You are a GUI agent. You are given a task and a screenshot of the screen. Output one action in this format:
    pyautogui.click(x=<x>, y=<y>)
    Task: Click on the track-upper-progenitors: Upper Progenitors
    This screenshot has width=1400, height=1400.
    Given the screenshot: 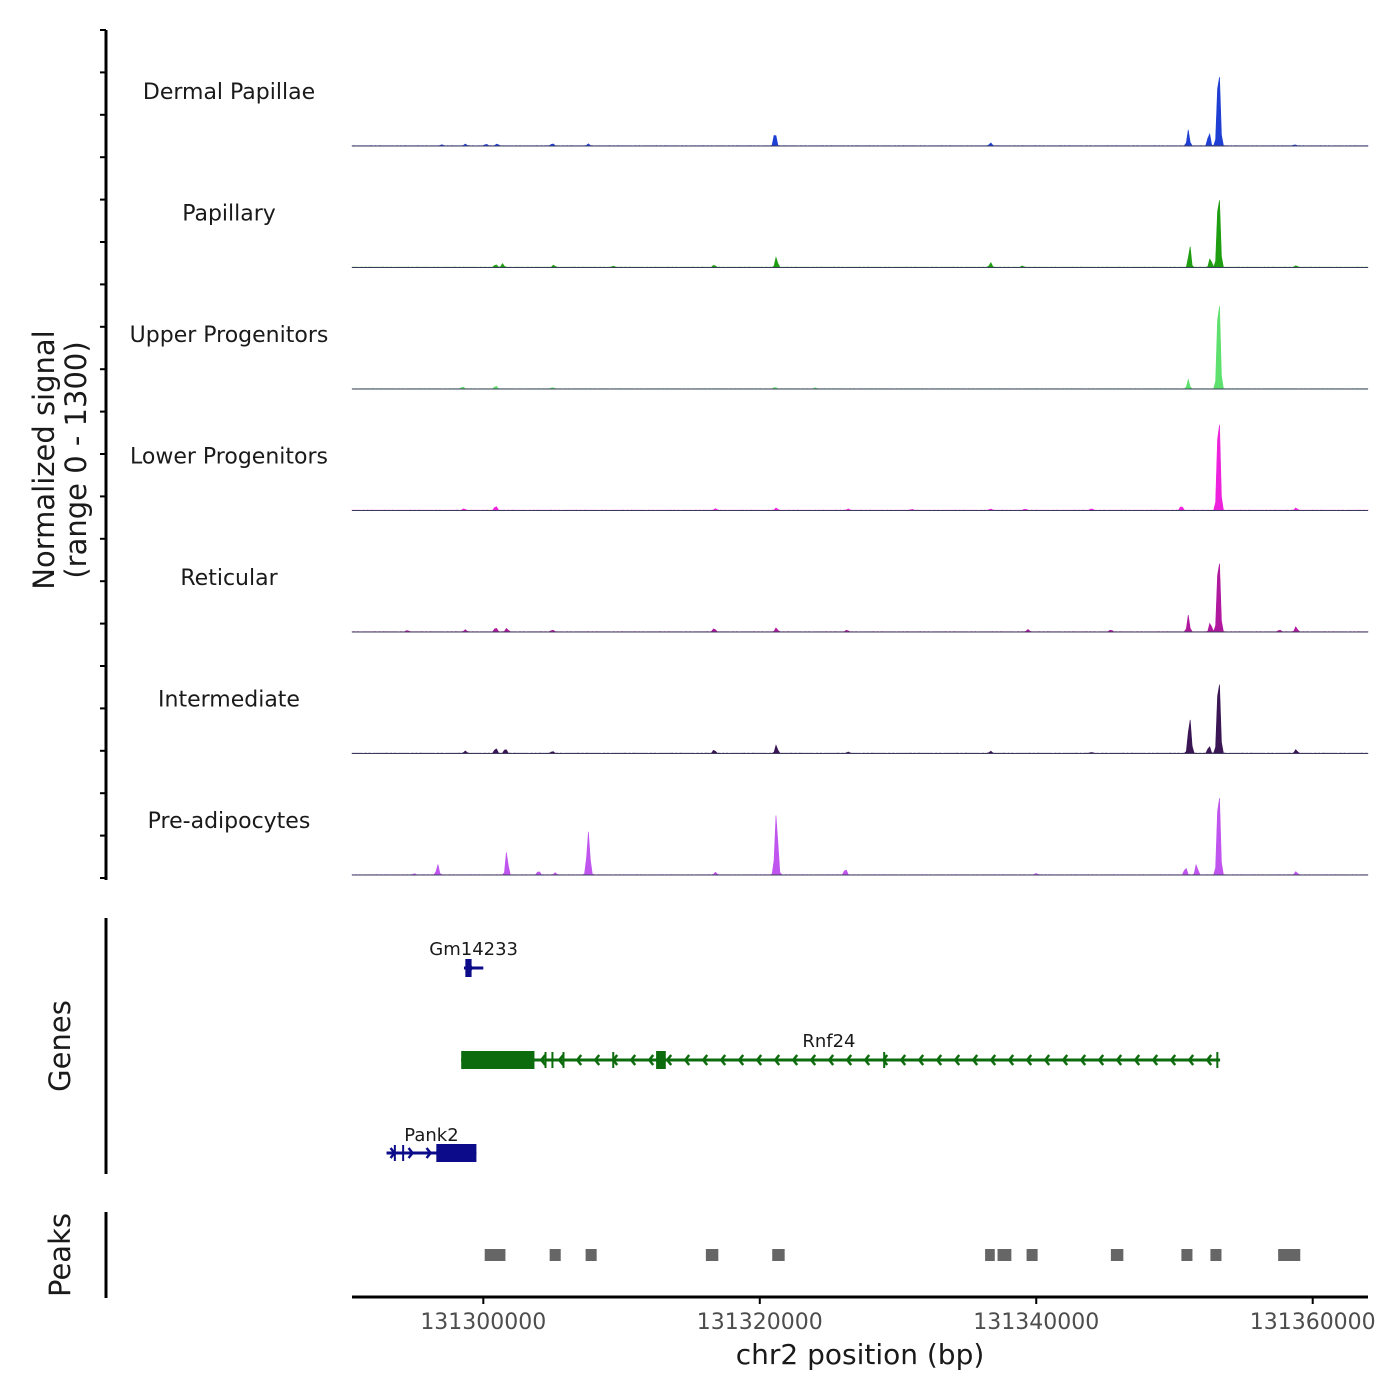 What is the action you would take?
    pyautogui.click(x=749, y=347)
    